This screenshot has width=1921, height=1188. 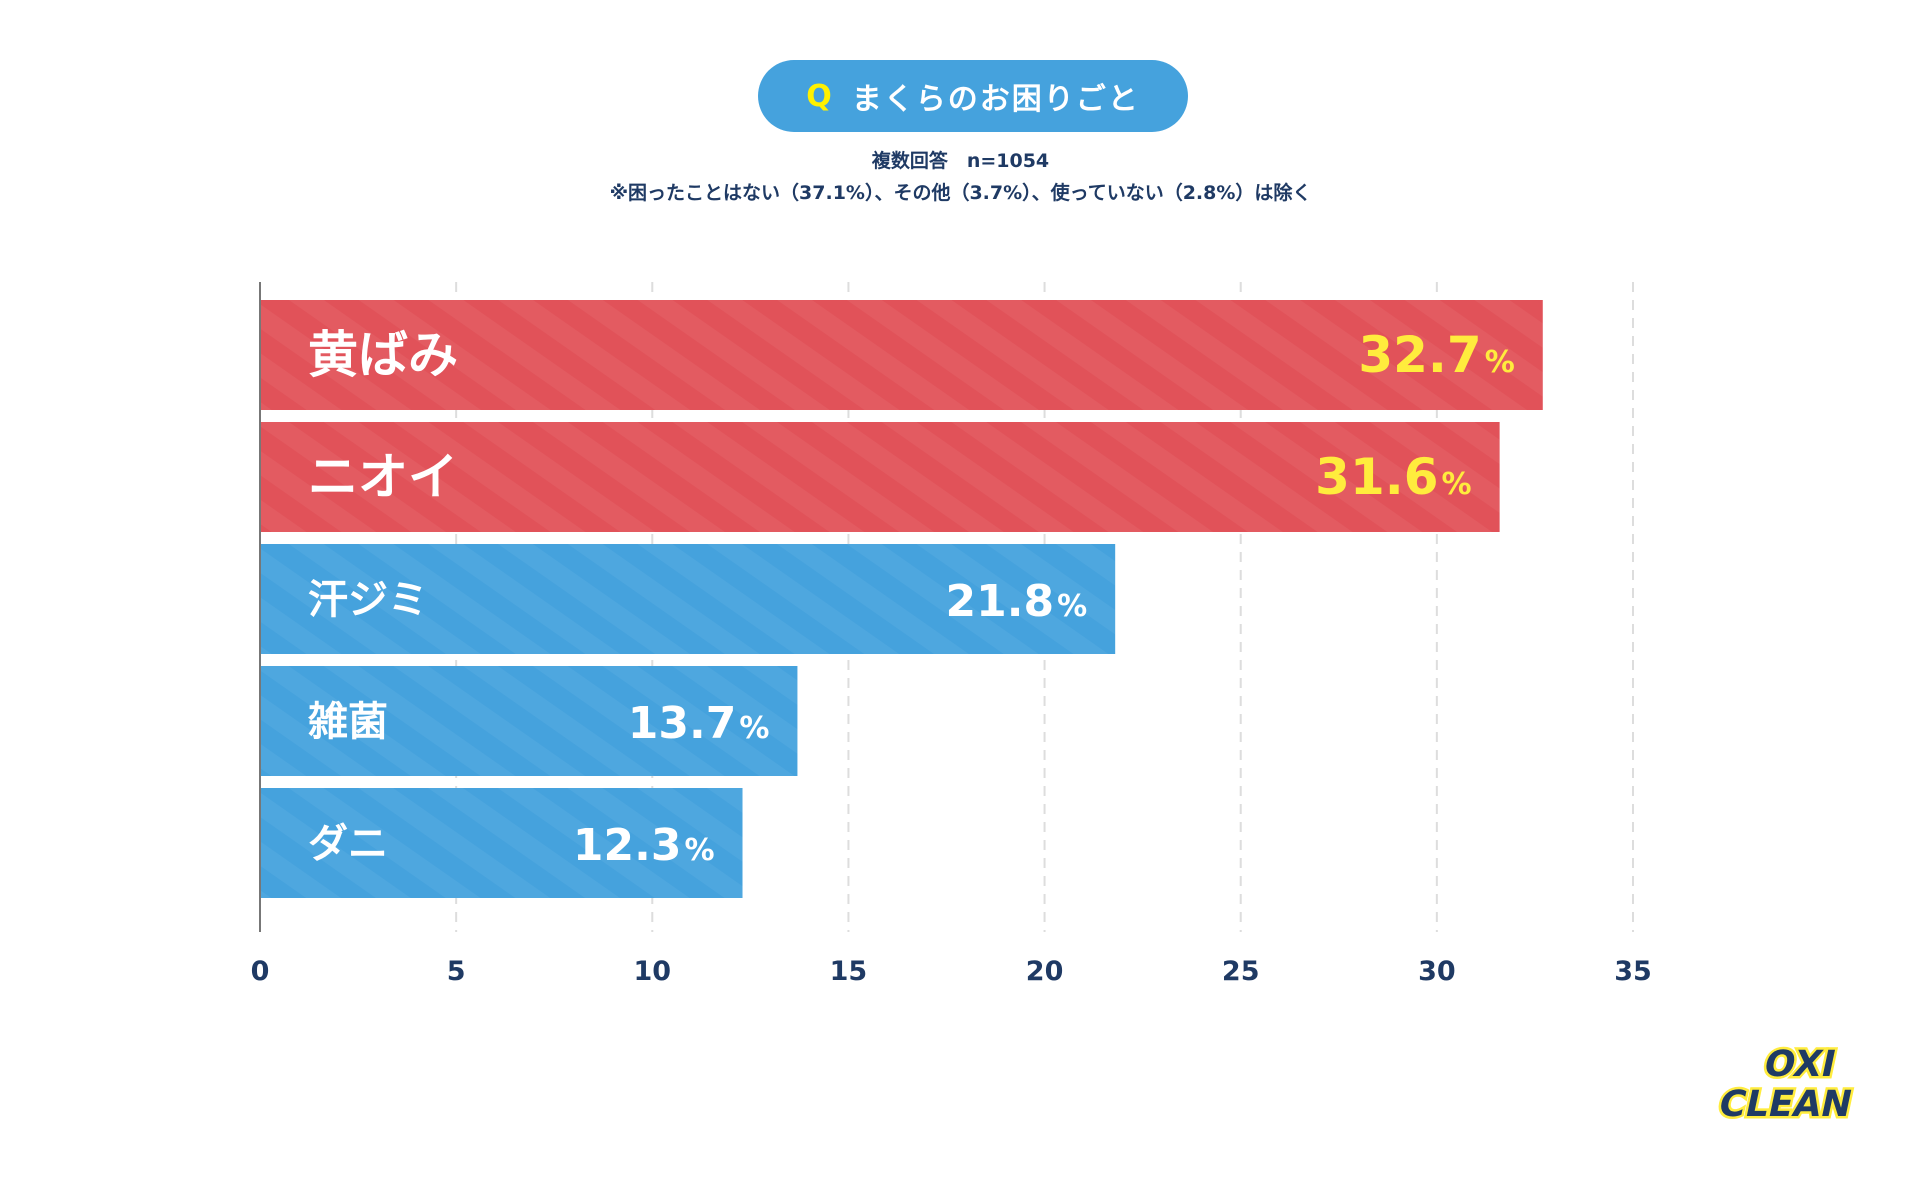 I want to click on bar-value-number: 21.8, so click(x=1000, y=601).